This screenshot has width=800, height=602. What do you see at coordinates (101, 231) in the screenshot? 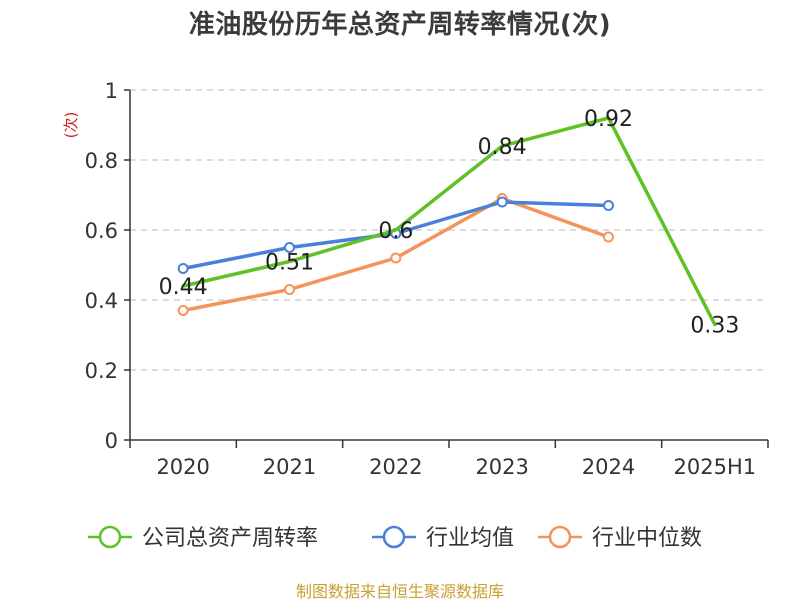
I see `y-tick-label: 0.6` at bounding box center [101, 231].